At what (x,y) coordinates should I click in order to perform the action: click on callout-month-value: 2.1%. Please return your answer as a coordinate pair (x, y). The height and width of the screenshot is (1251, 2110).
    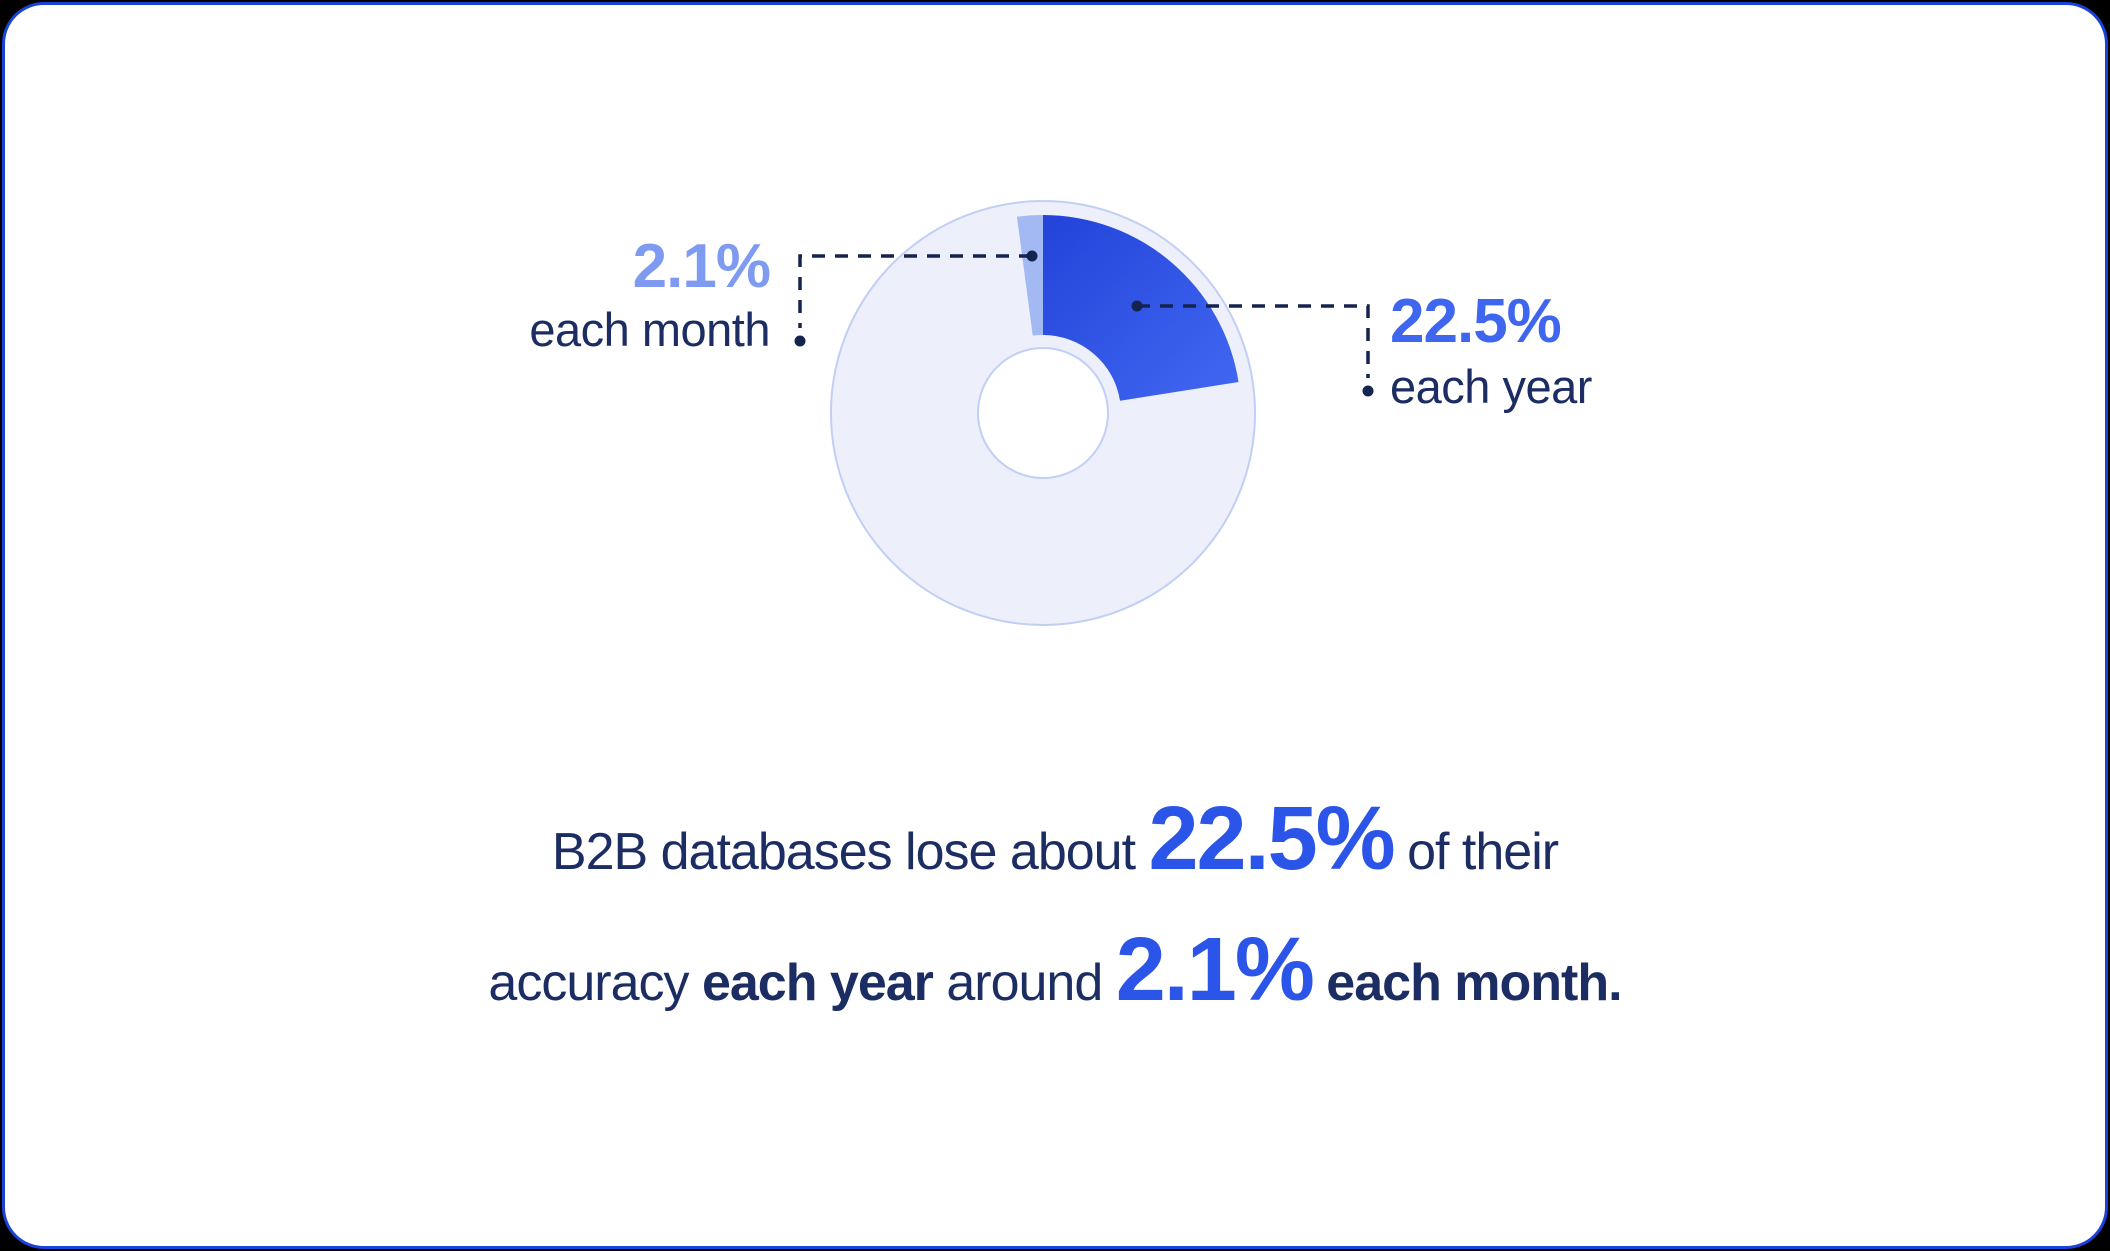
    Looking at the image, I should click on (701, 266).